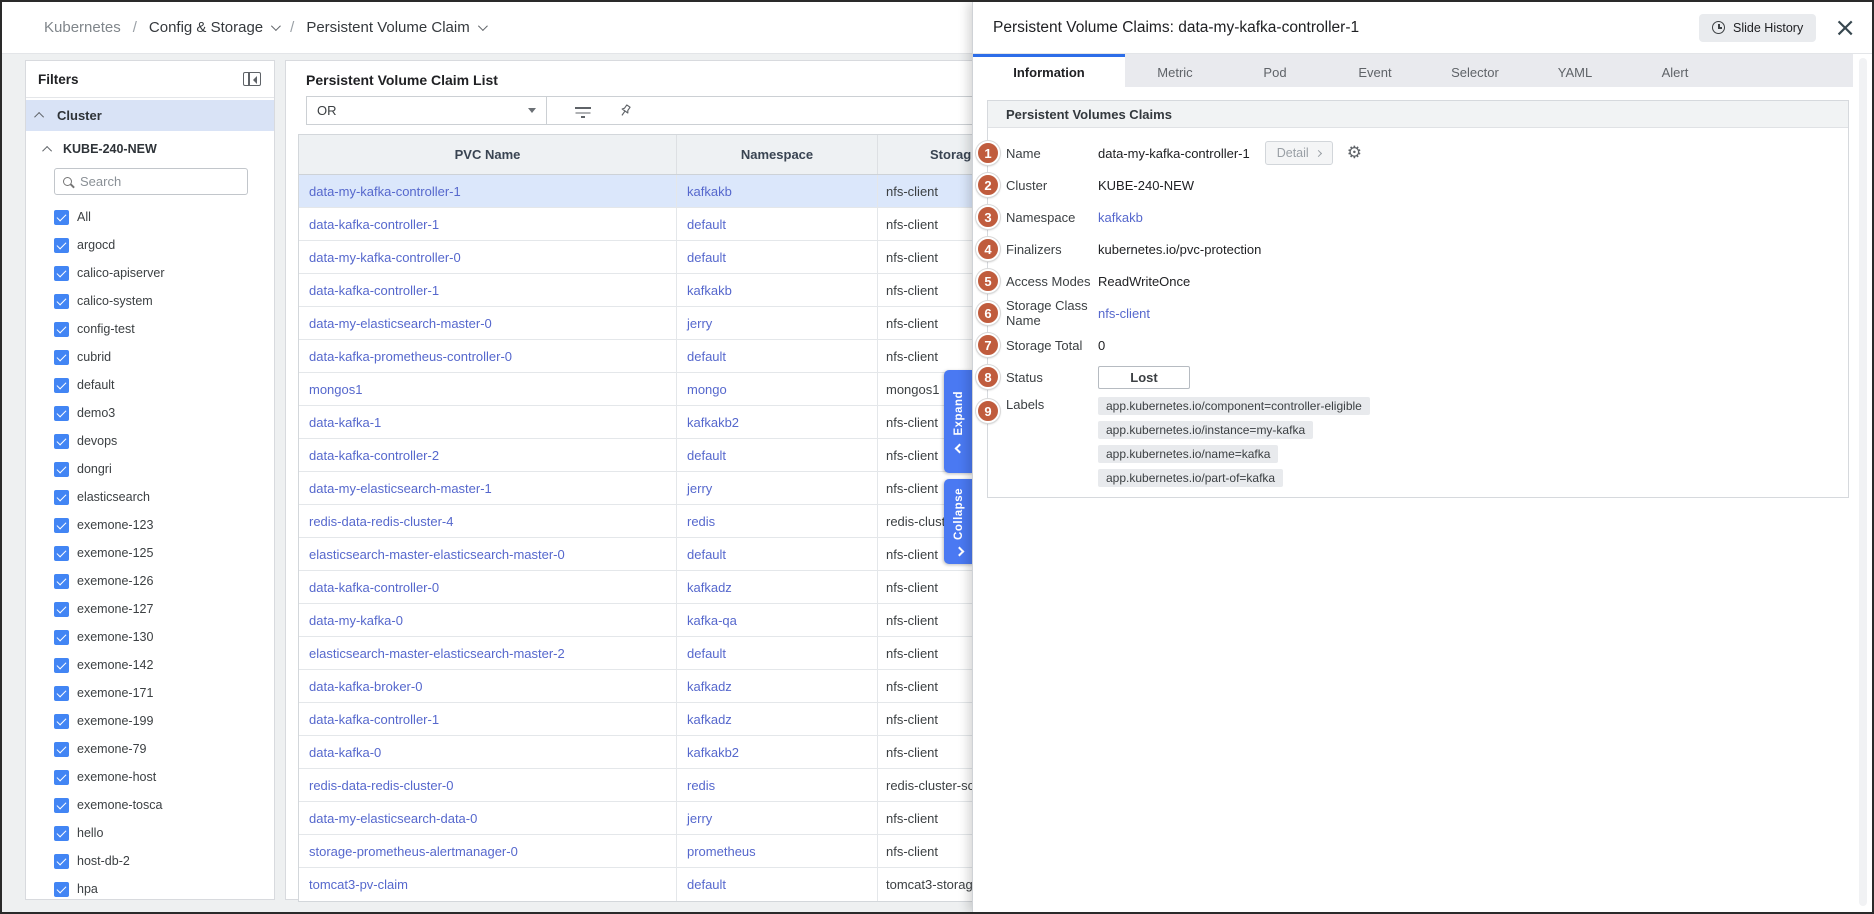 This screenshot has height=914, width=1874. What do you see at coordinates (150, 357) in the screenshot?
I see `namespace-checkbox-item: cubrid` at bounding box center [150, 357].